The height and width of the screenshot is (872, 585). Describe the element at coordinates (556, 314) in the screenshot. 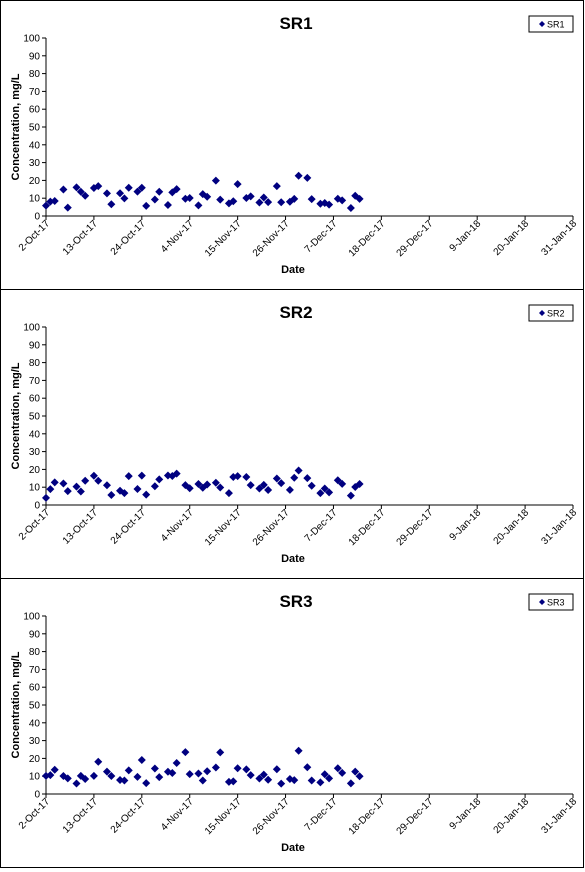

I see `legend-label: SR2` at that location.